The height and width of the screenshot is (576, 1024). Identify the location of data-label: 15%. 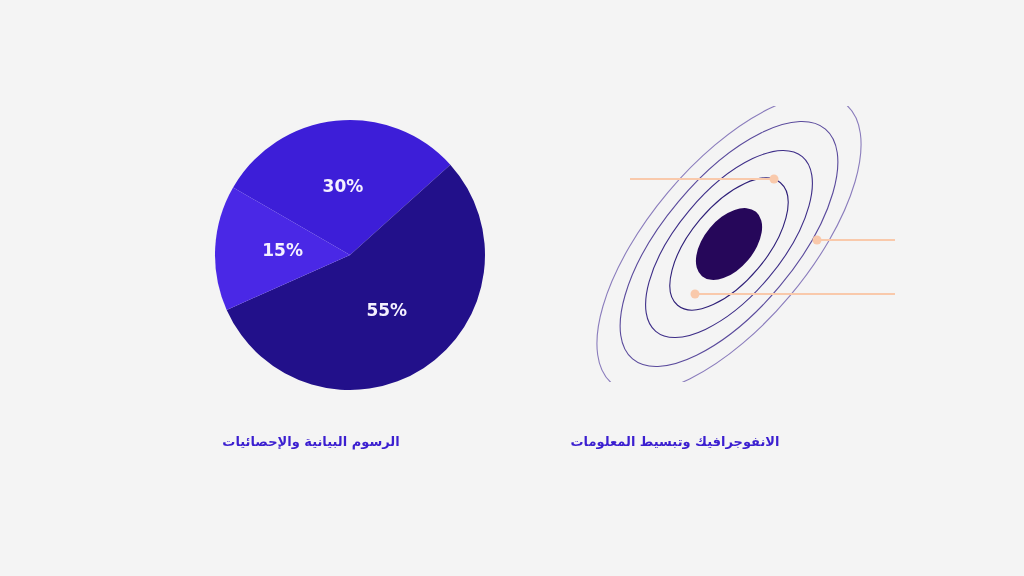
(282, 249).